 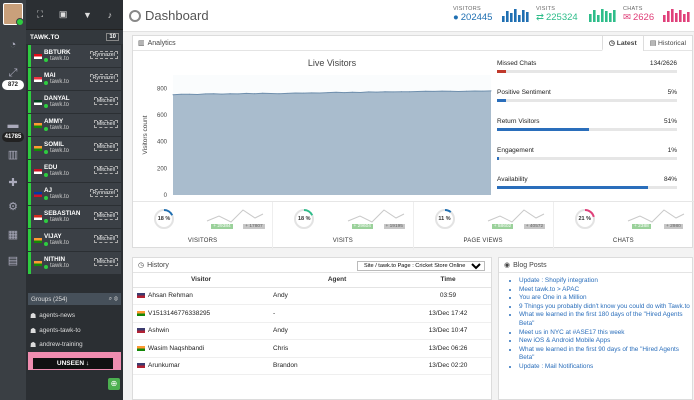 I want to click on tab-latest: ◷ Latest, so click(x=622, y=43).